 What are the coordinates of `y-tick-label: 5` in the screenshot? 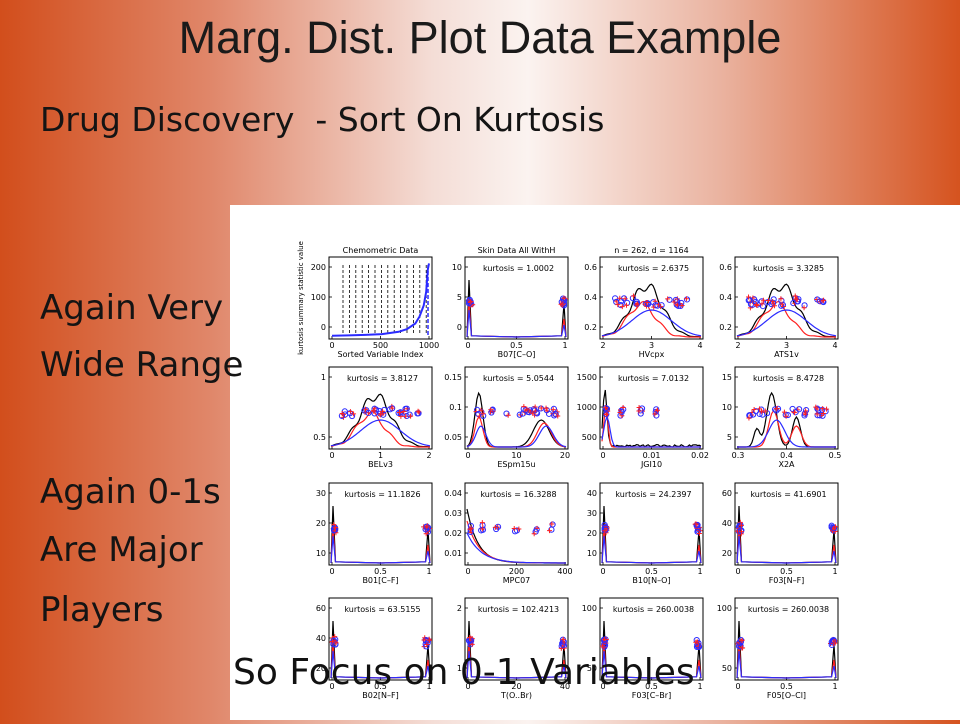 It's located at (729, 437).